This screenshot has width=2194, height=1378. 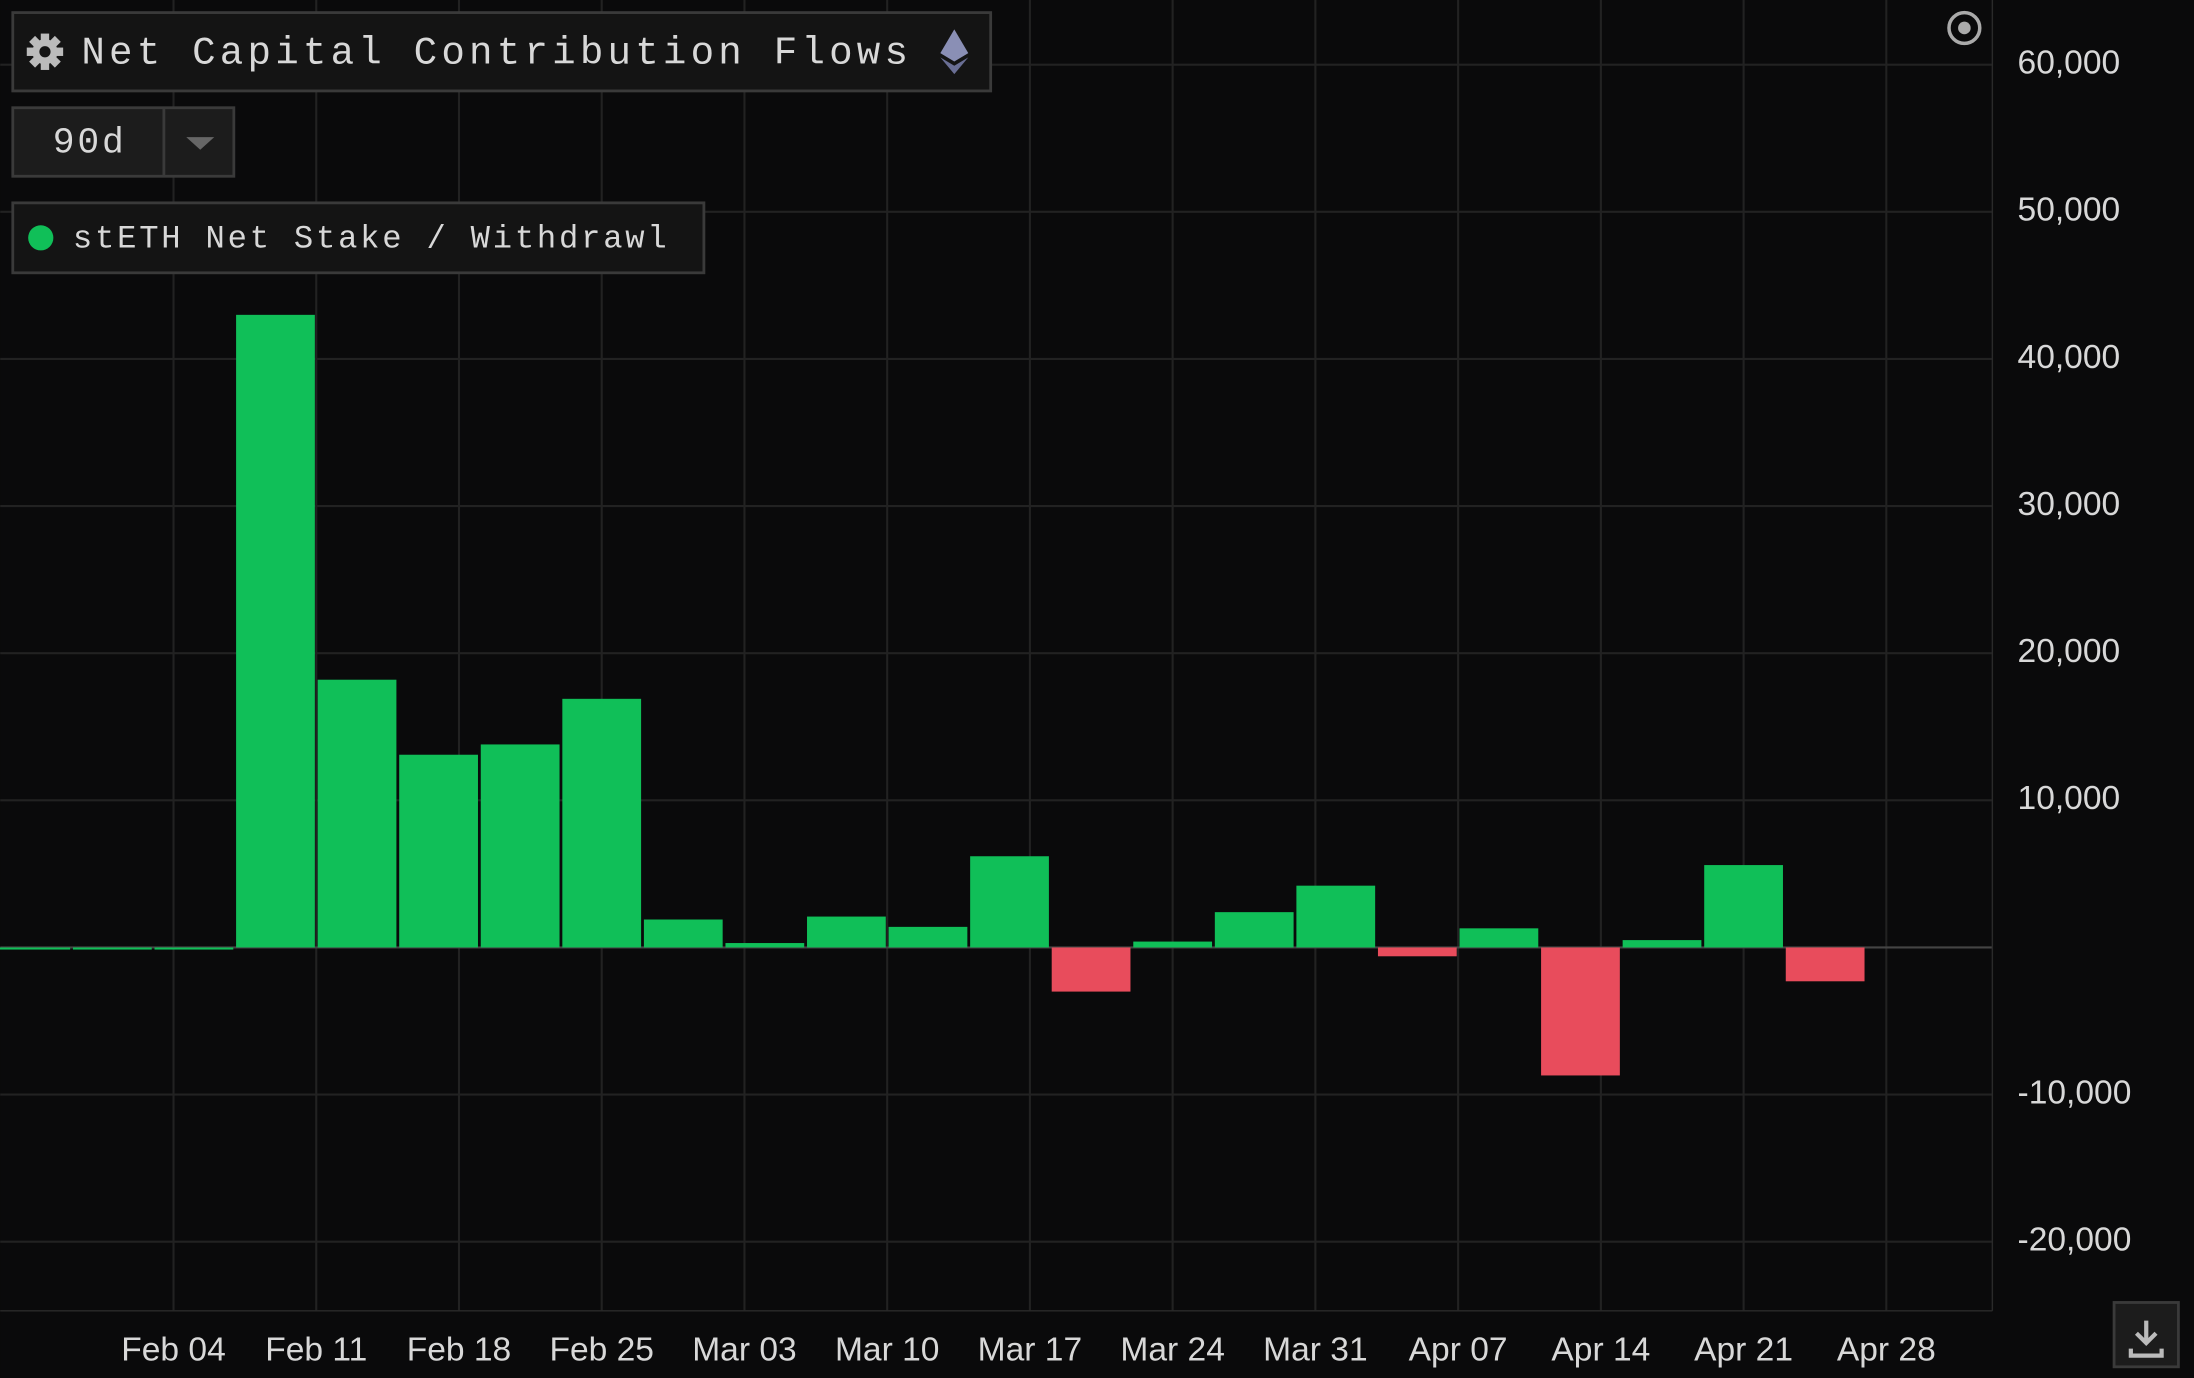 What do you see at coordinates (1172, 1349) in the screenshot?
I see `x-tick-label: Mar 24` at bounding box center [1172, 1349].